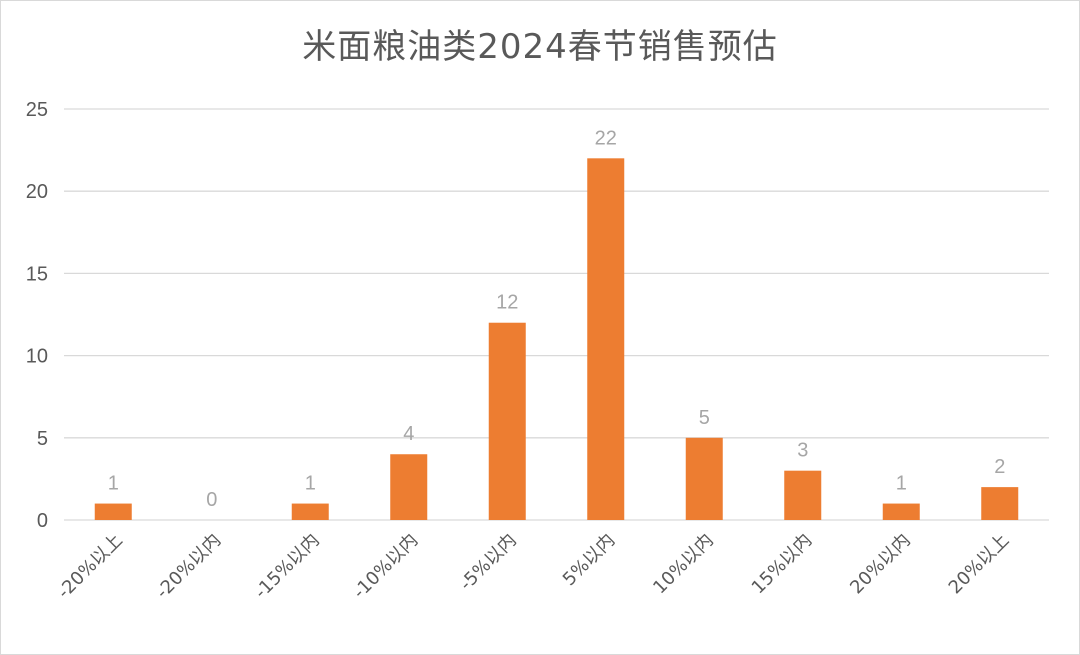  I want to click on data-label: 3, so click(802, 451).